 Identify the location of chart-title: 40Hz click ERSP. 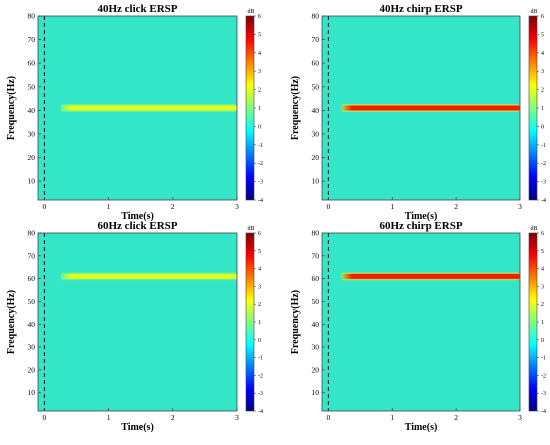
(137, 9).